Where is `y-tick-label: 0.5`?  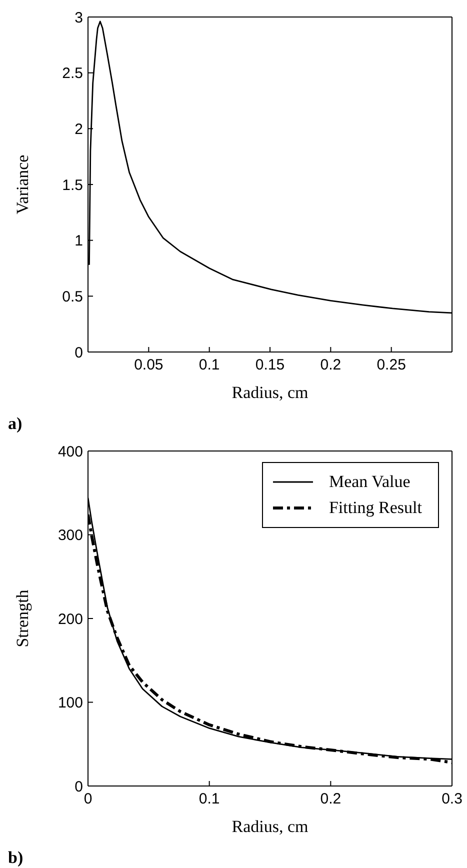 y-tick-label: 0.5 is located at coordinates (72, 297).